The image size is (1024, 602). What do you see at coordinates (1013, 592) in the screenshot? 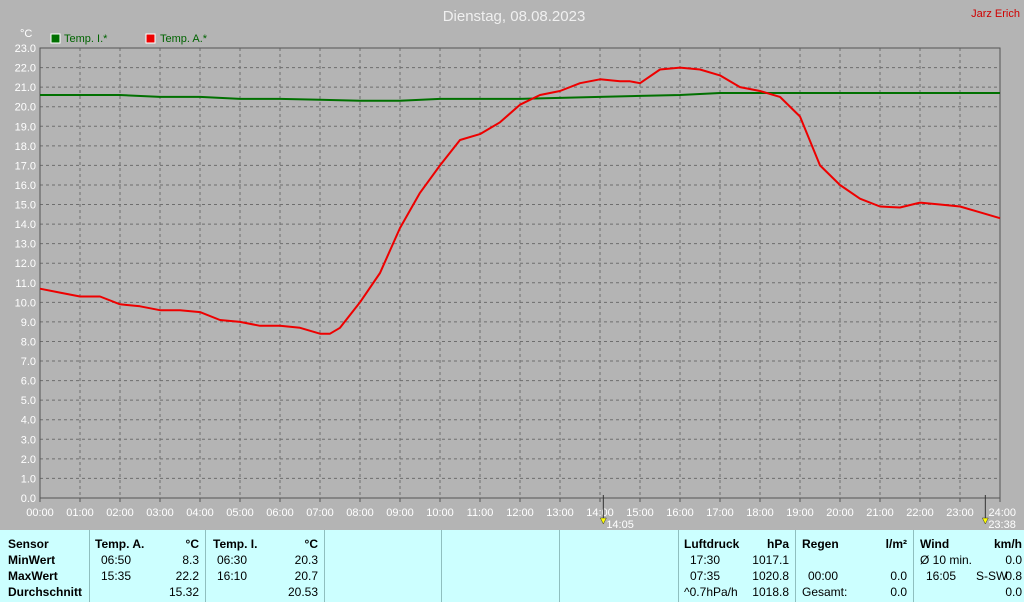
I see `wind-third-value: 0.0` at bounding box center [1013, 592].